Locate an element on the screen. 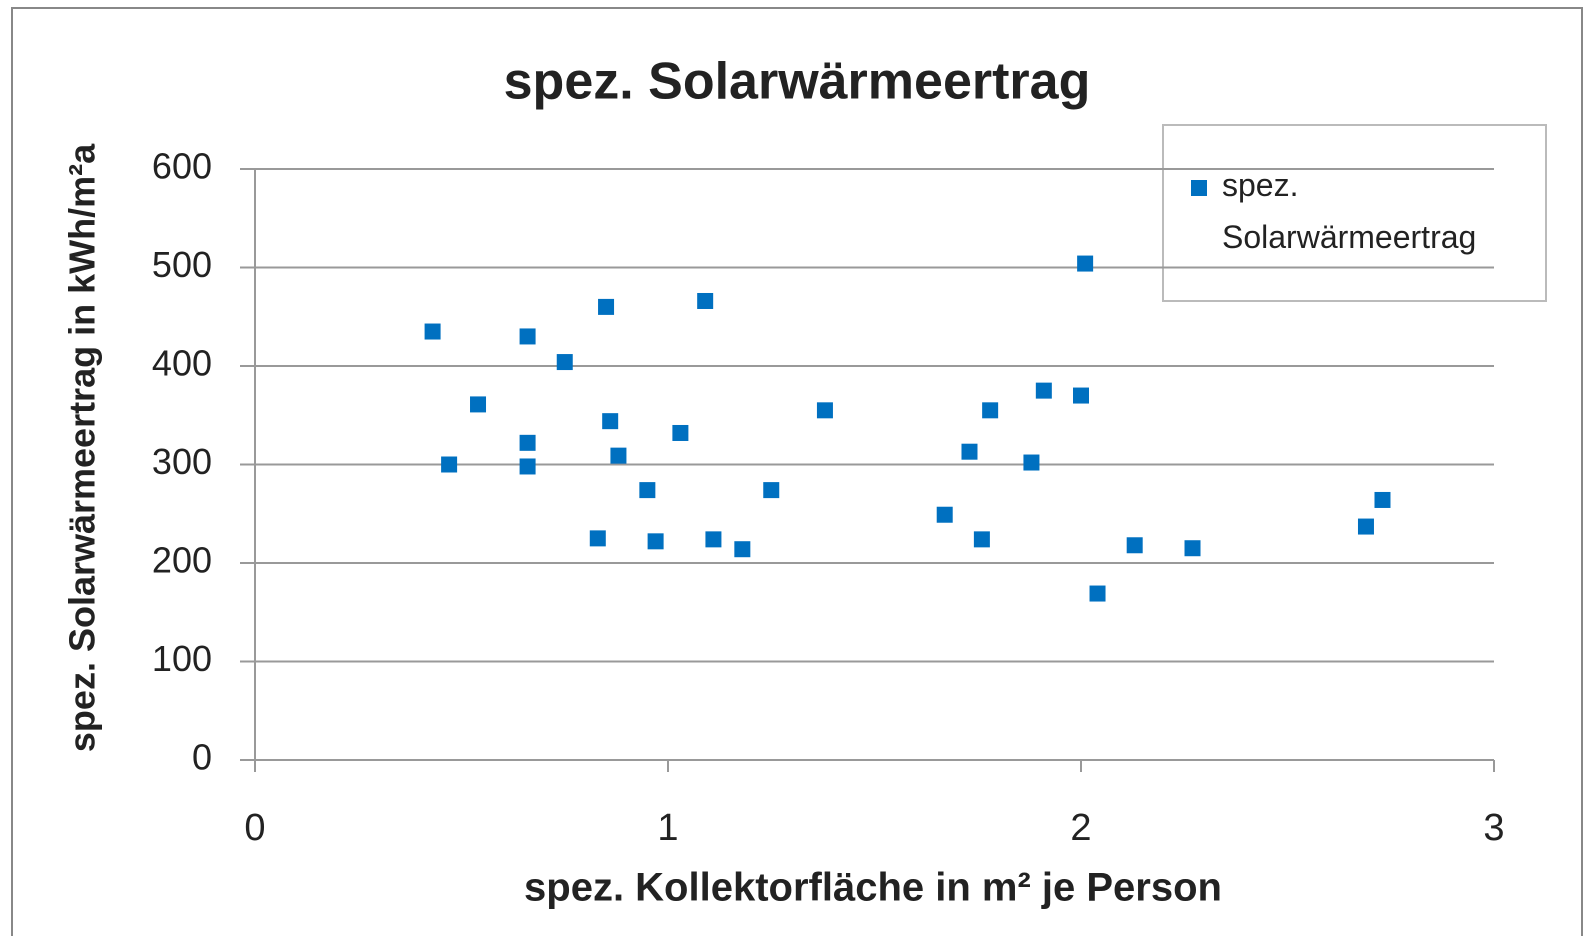 This screenshot has height=936, width=1589. y-axis-label: spez. Solarwärmeertrag in kWh/m²a is located at coordinates (82, 447).